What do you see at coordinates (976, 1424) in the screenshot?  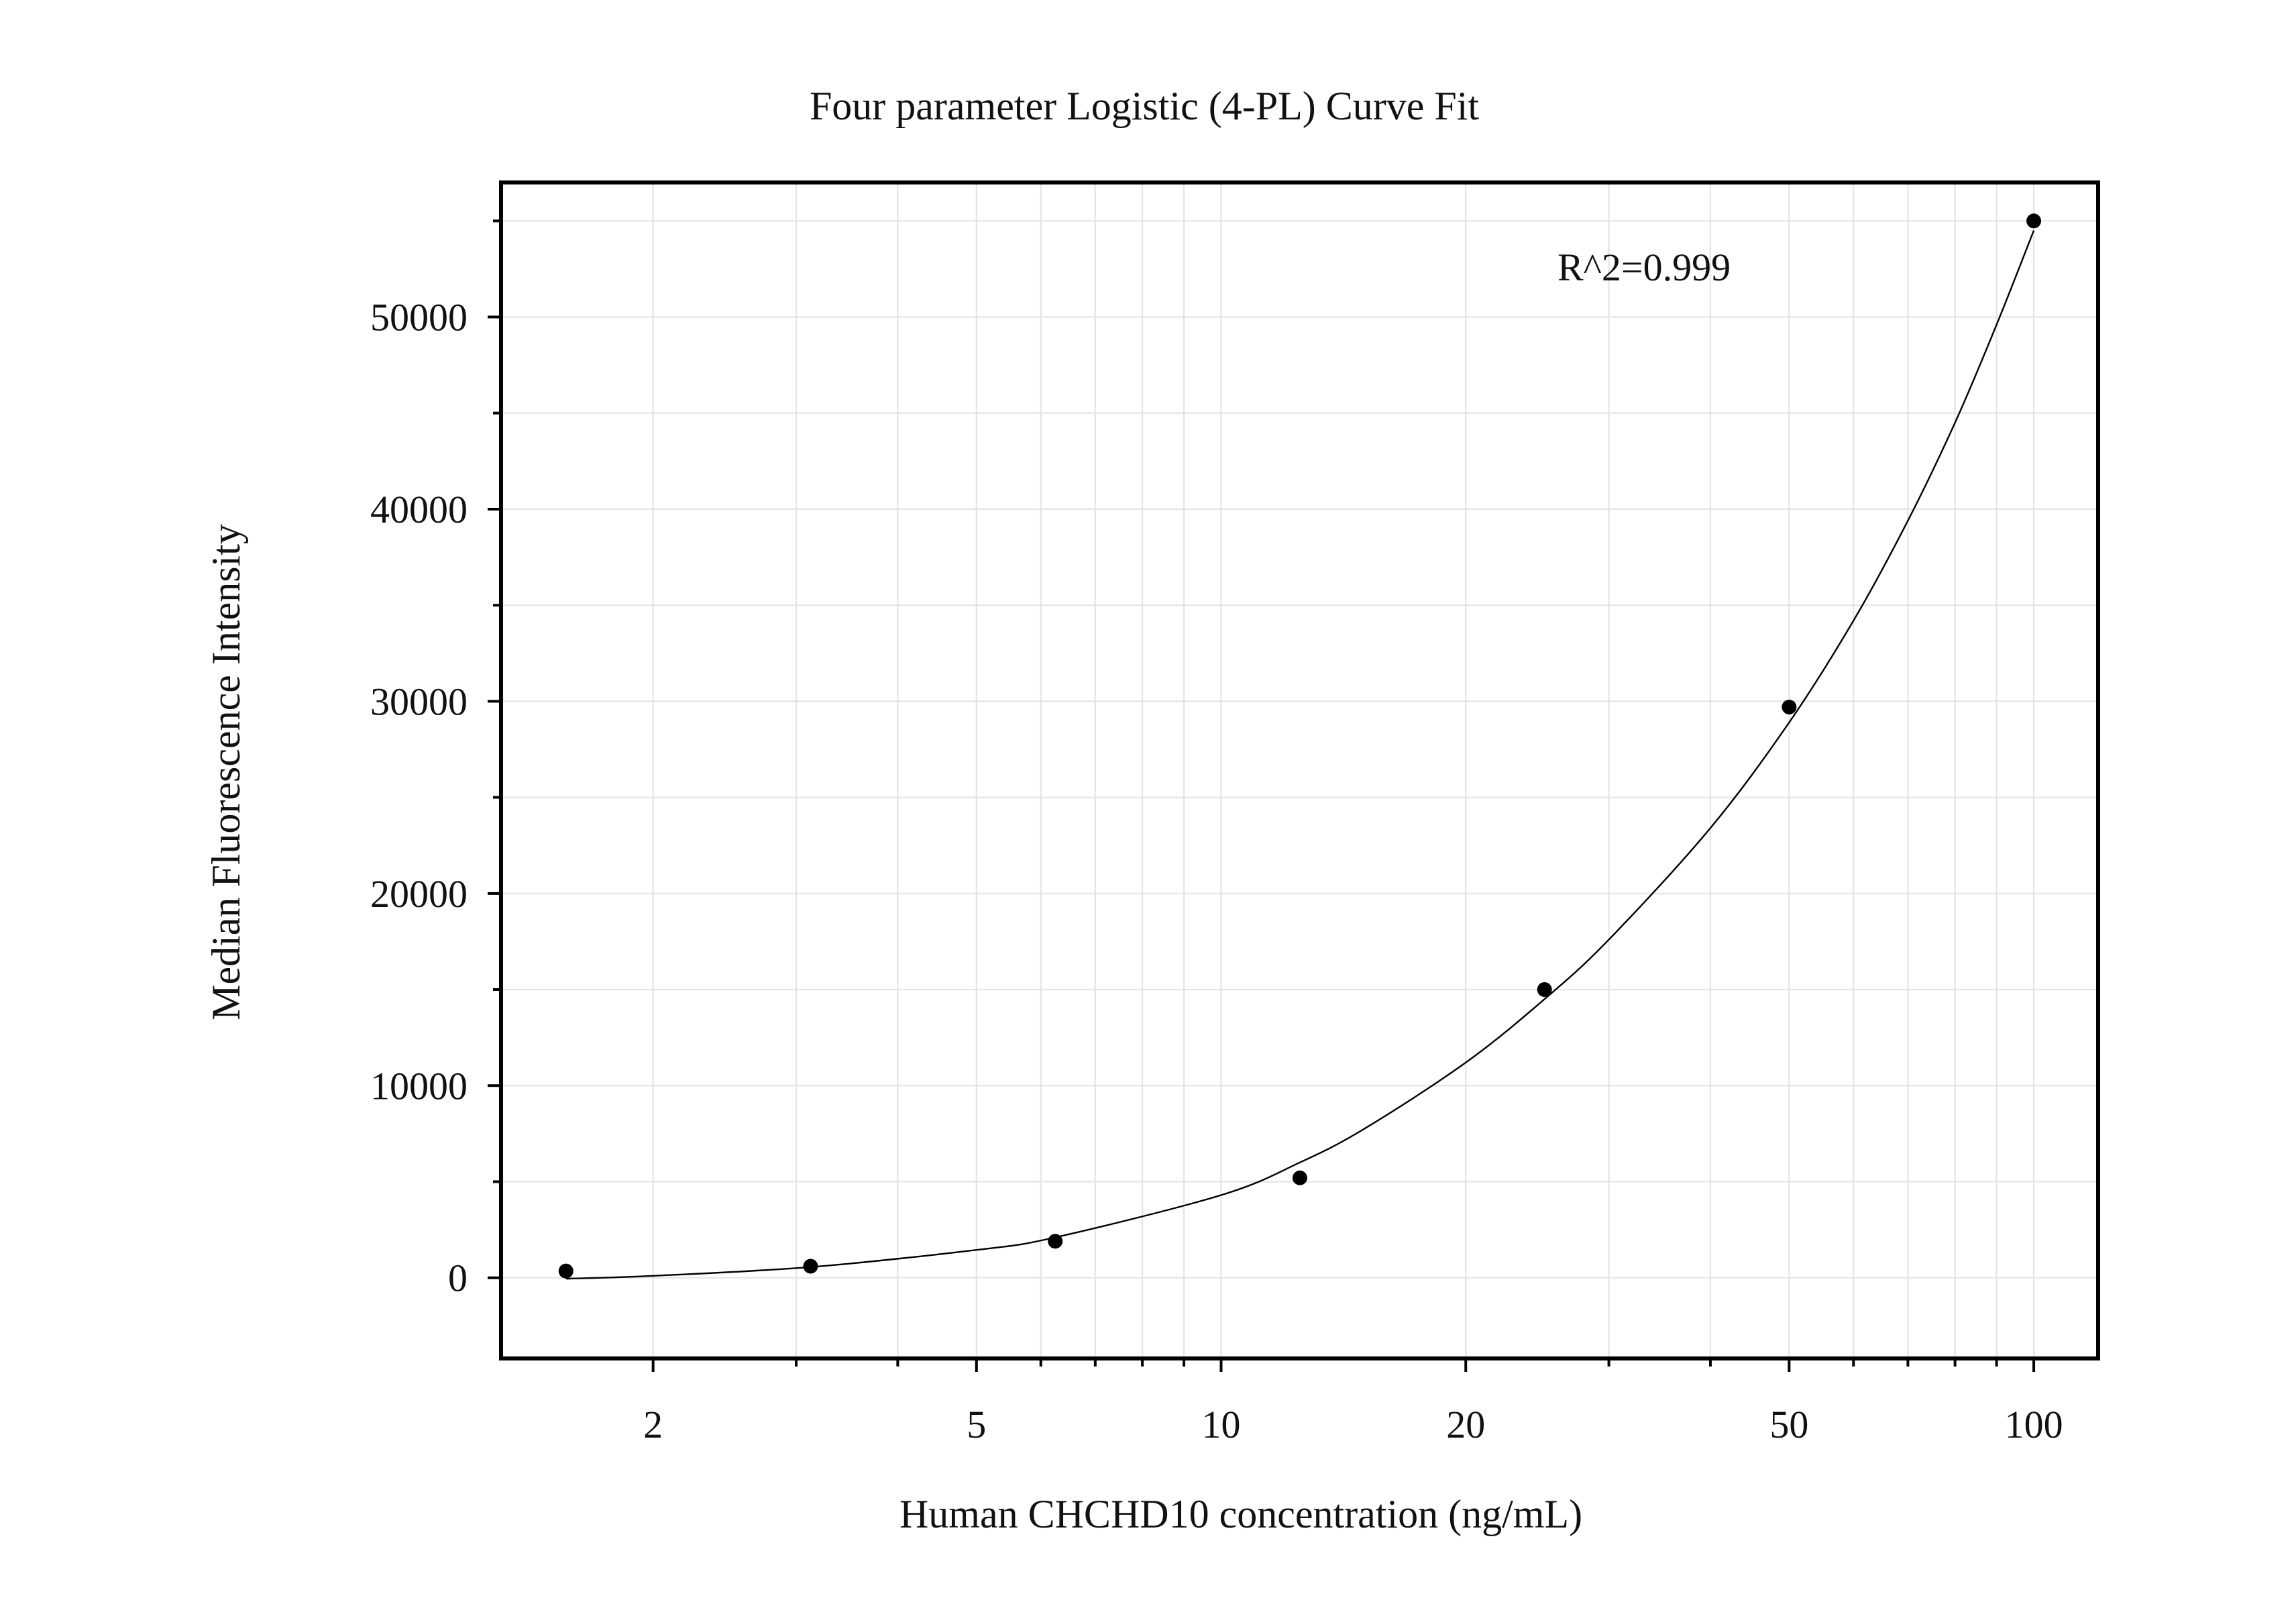 I see `x-tick-label: 5` at bounding box center [976, 1424].